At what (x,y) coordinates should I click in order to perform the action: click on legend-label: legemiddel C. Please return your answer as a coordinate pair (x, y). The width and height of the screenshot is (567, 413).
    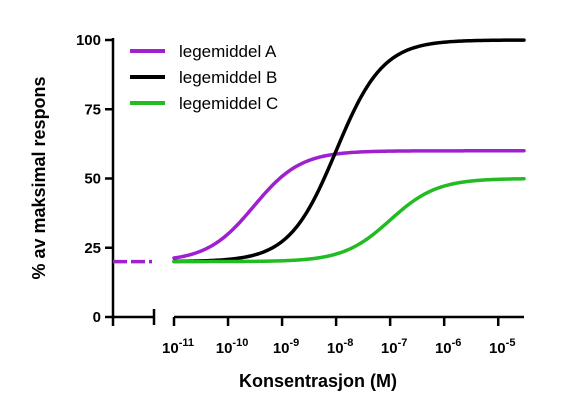
    Looking at the image, I should click on (228, 103).